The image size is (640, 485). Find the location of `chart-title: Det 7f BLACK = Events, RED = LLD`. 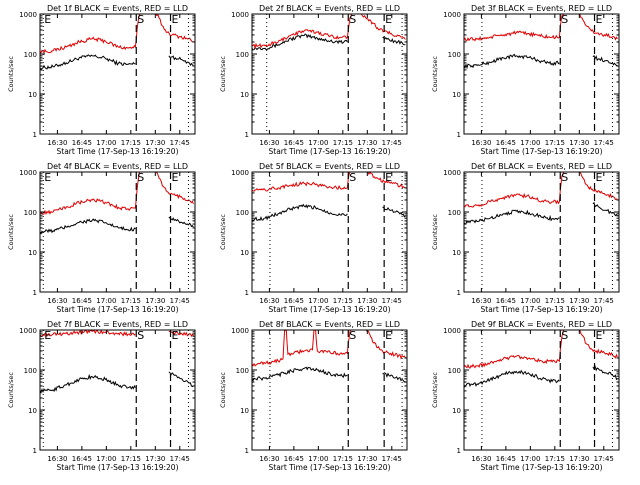

chart-title: Det 7f BLACK = Events, RED = LLD is located at coordinates (117, 324).